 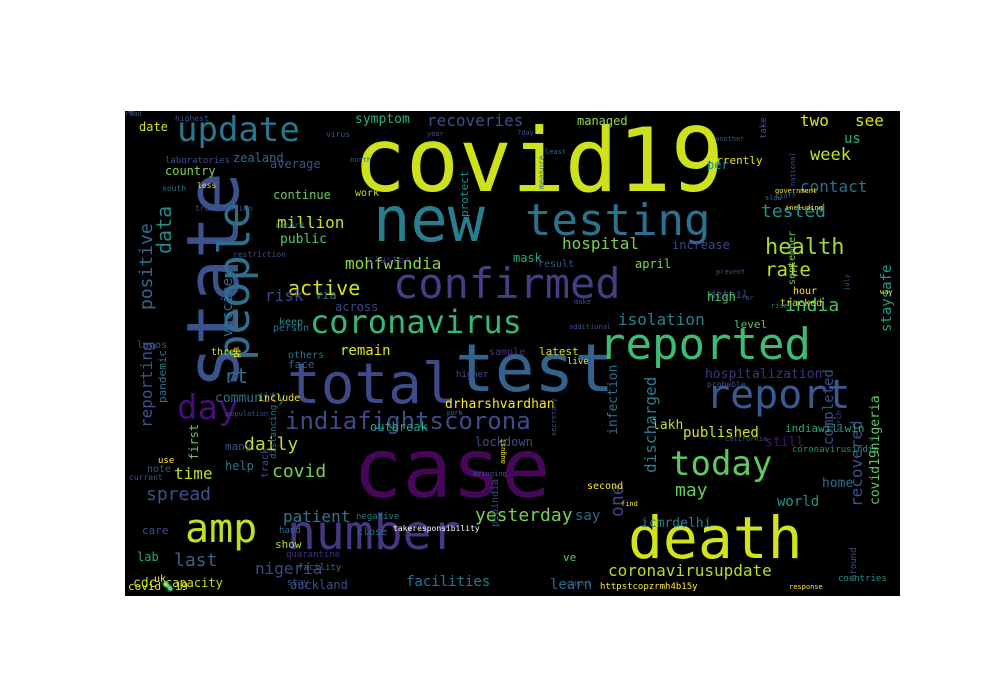 What do you see at coordinates (668, 425) in the screenshot?
I see `word-lakh: lakh` at bounding box center [668, 425].